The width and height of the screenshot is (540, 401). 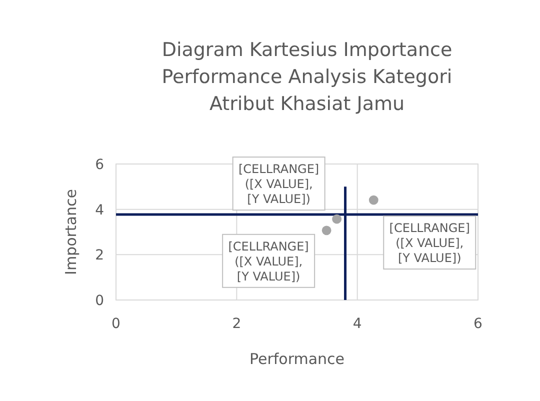 I want to click on x-tick-label: 2, so click(x=237, y=324).